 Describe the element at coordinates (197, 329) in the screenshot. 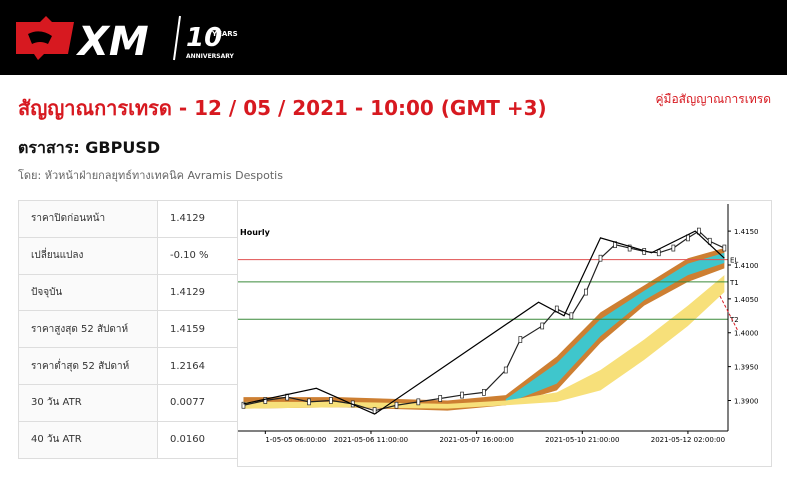

I see `value-cell: 1.4159` at that location.